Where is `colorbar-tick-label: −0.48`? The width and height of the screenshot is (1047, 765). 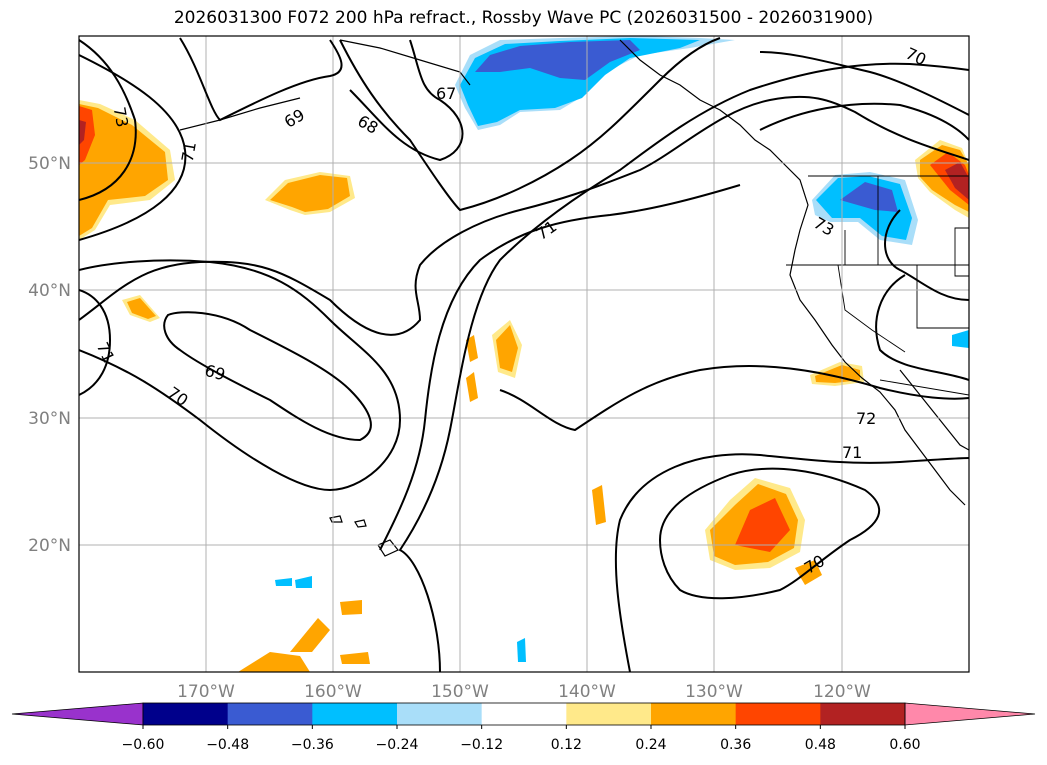
colorbar-tick-label: −0.48 is located at coordinates (227, 745).